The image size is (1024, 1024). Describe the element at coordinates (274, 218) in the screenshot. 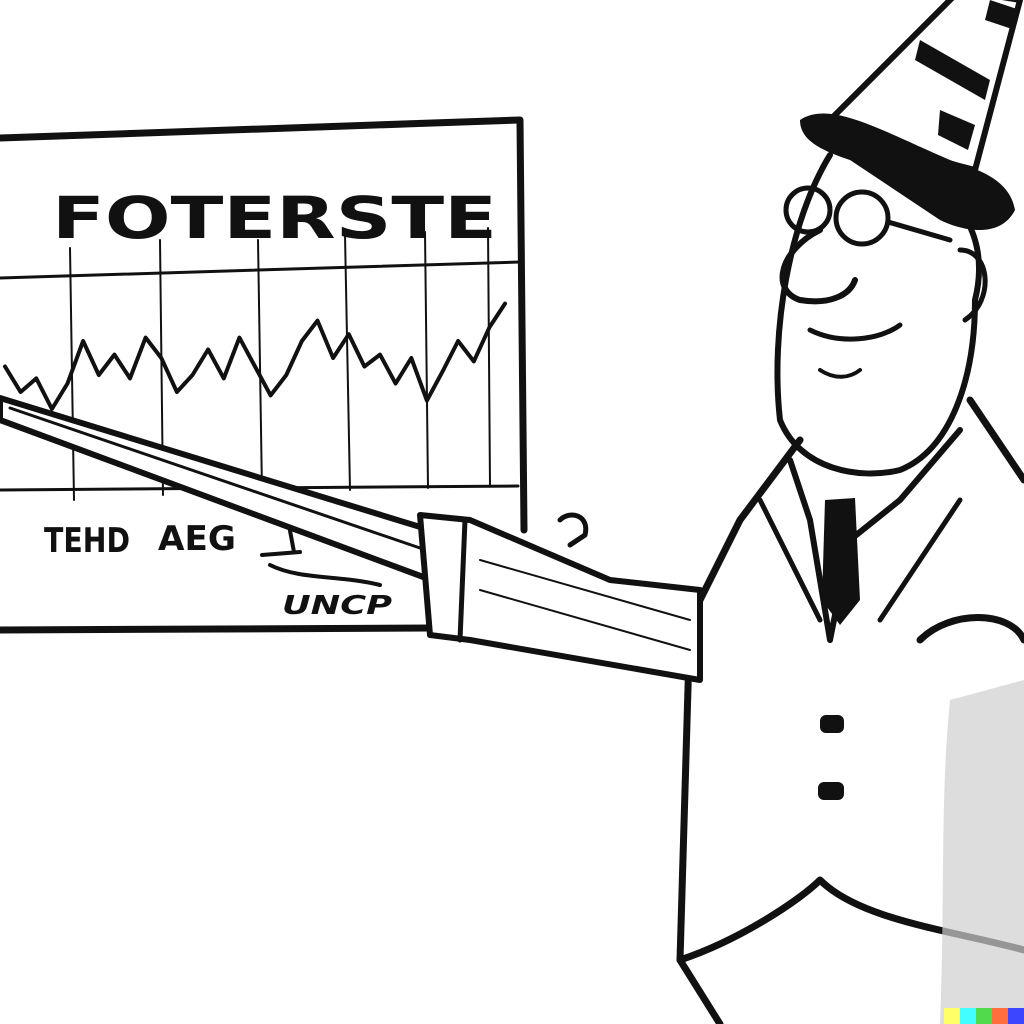

I see `chart-title: FOTERSTE` at that location.